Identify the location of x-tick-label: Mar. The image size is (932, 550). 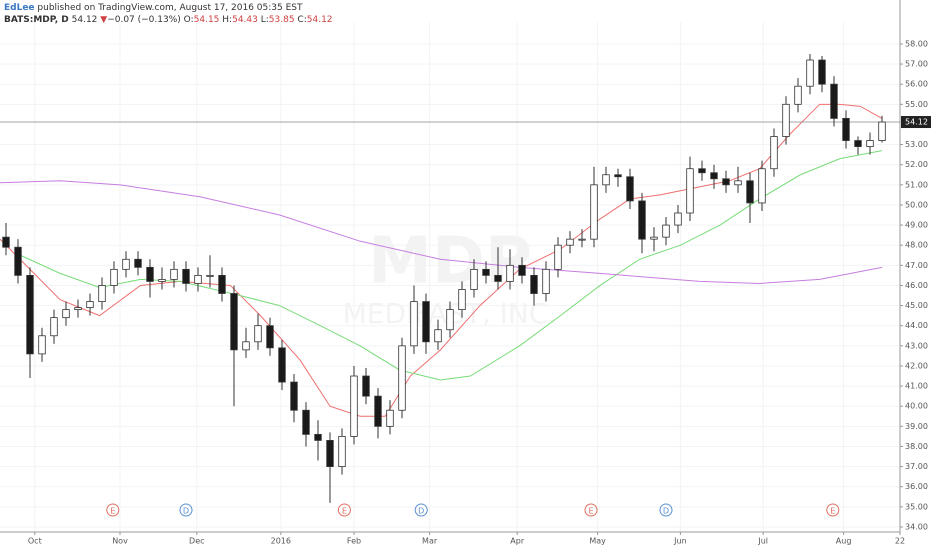
(430, 541).